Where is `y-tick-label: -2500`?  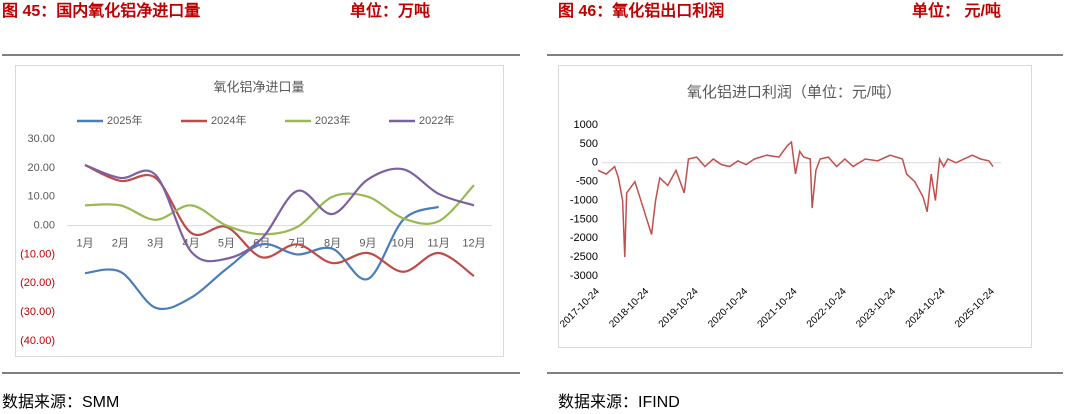 y-tick-label: -2500 is located at coordinates (584, 257).